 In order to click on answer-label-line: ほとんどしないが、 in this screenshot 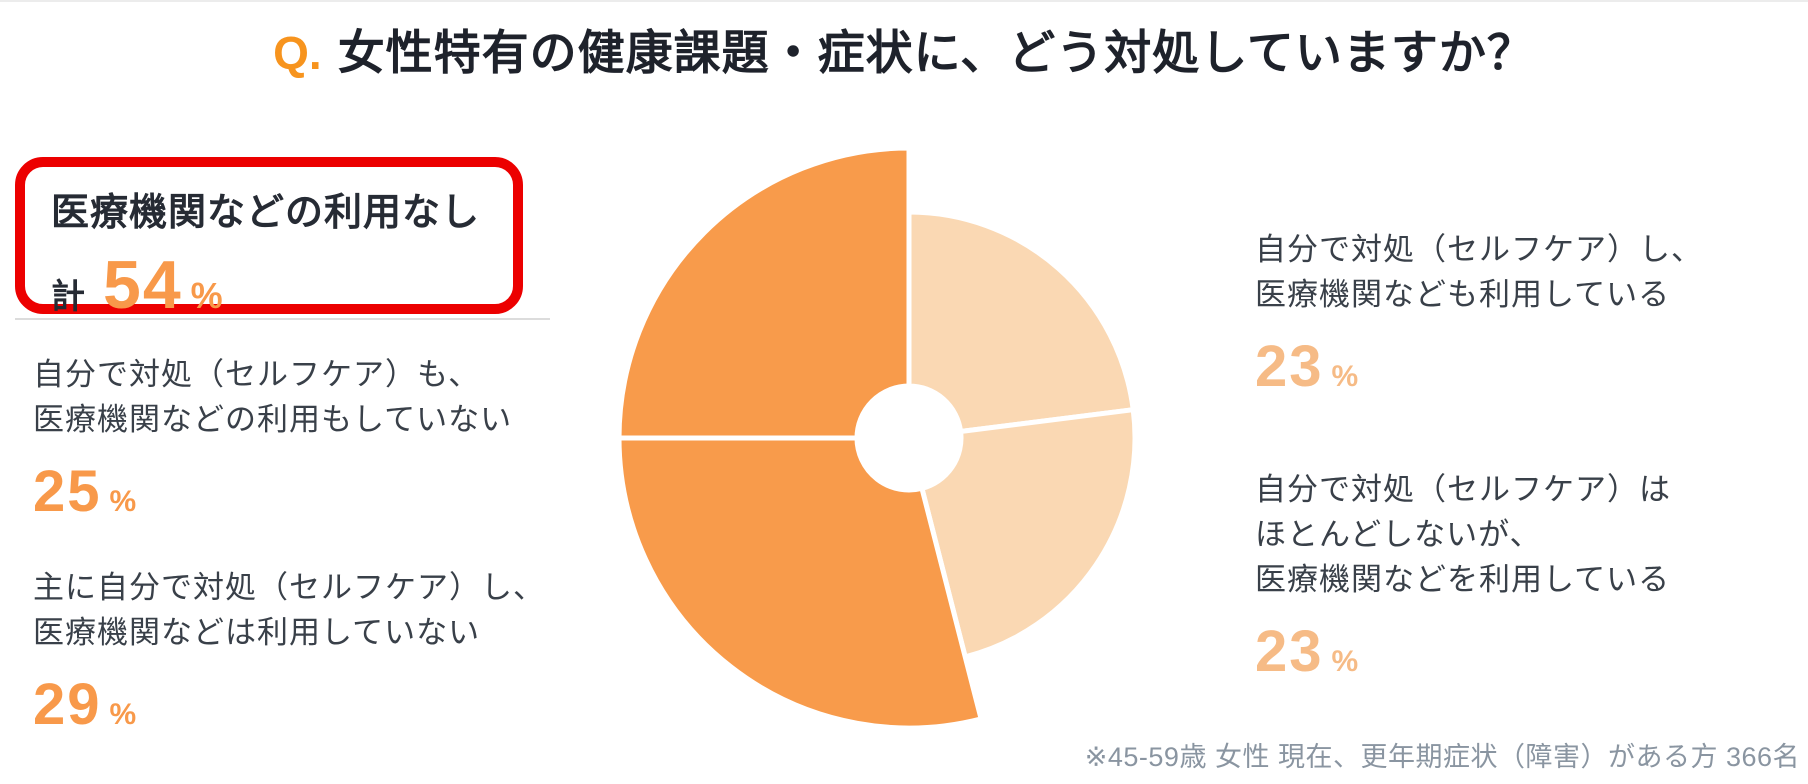, I will do `click(1398, 534)`.